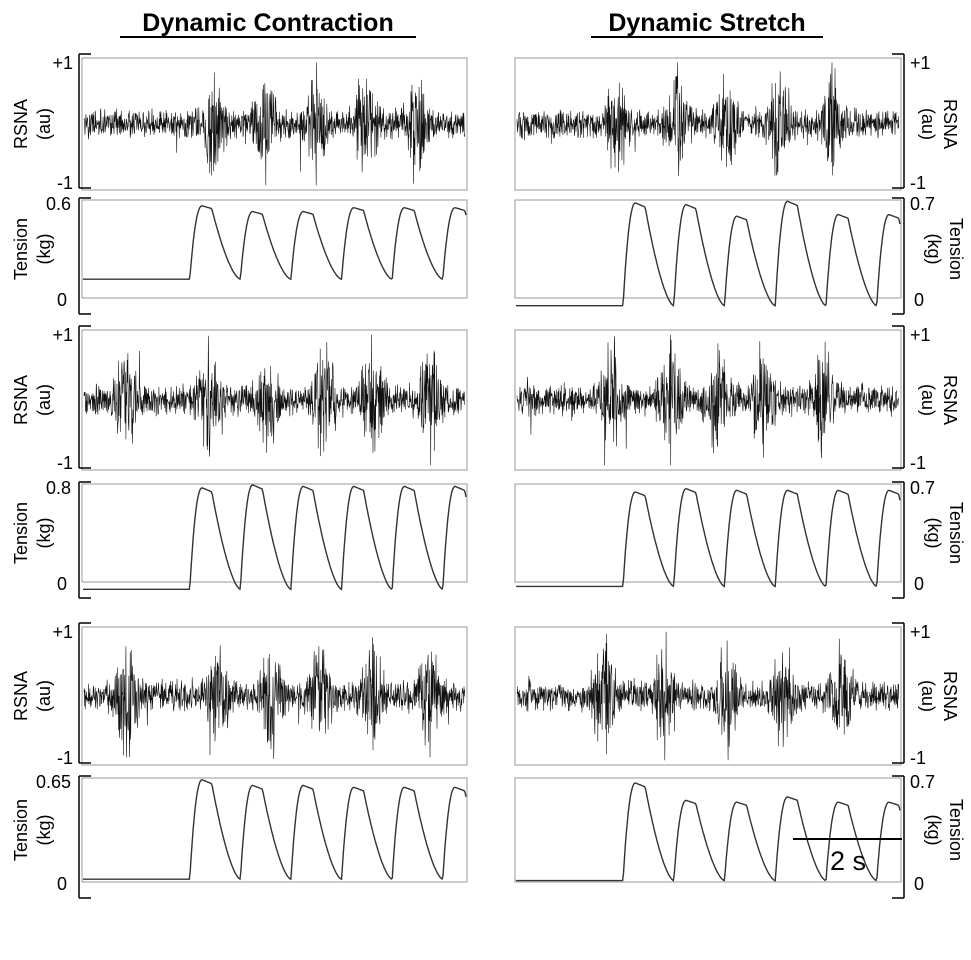 Image resolution: width=971 pixels, height=960 pixels. What do you see at coordinates (58, 204) in the screenshot?
I see `tension-tick-label-top: 0.6` at bounding box center [58, 204].